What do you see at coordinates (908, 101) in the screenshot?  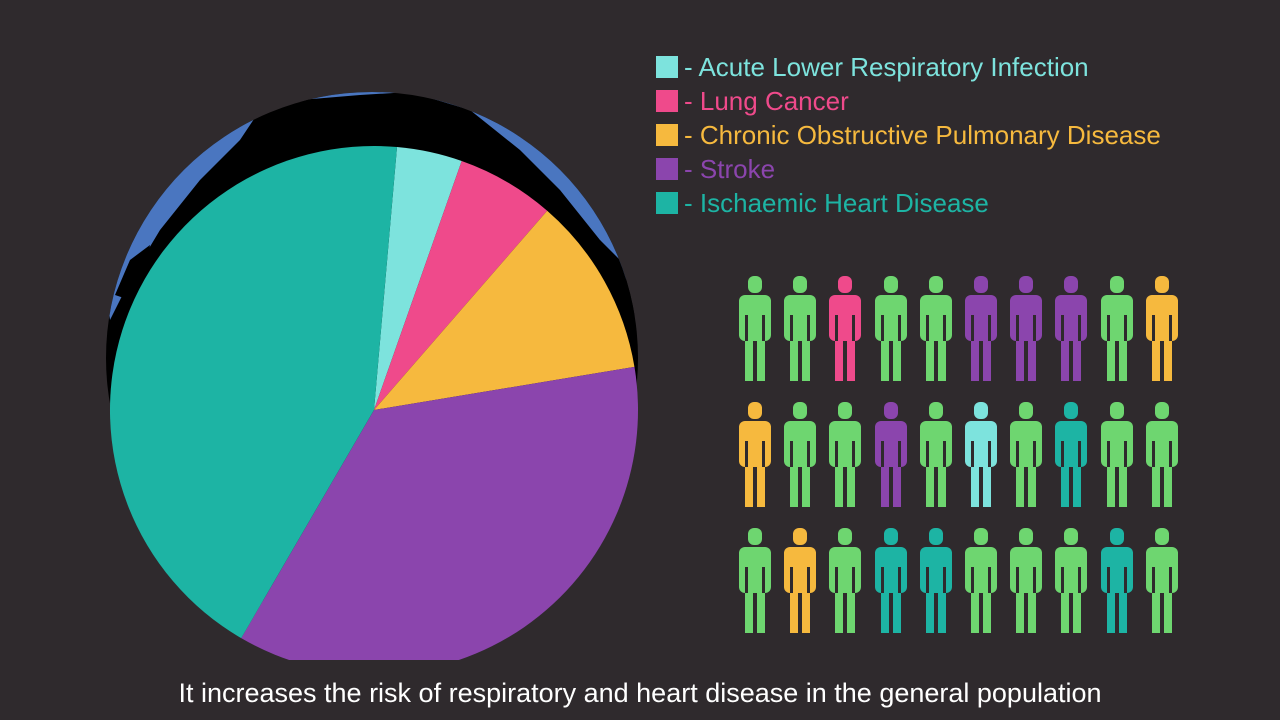 I see `legend-item: - Lung Cancer` at bounding box center [908, 101].